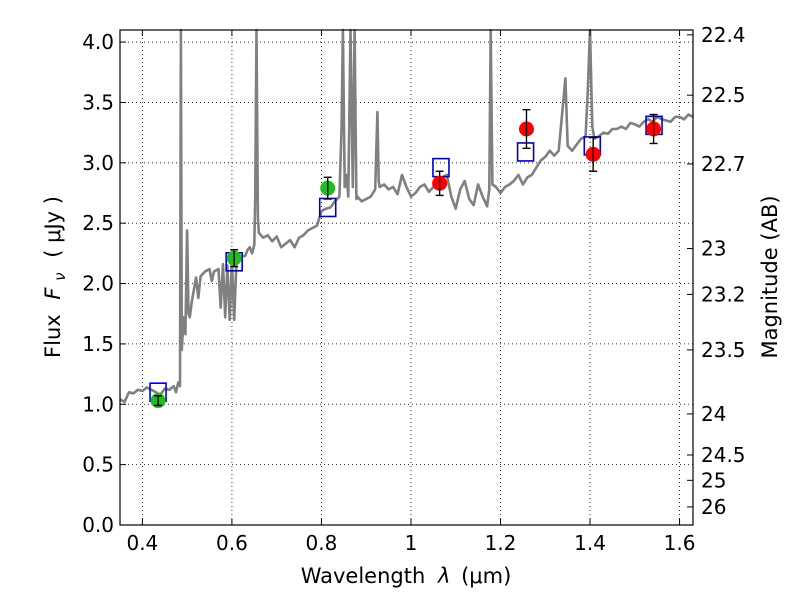 This screenshot has width=800, height=600. Describe the element at coordinates (98, 525) in the screenshot. I see `y-tick-label: 0.0` at that location.